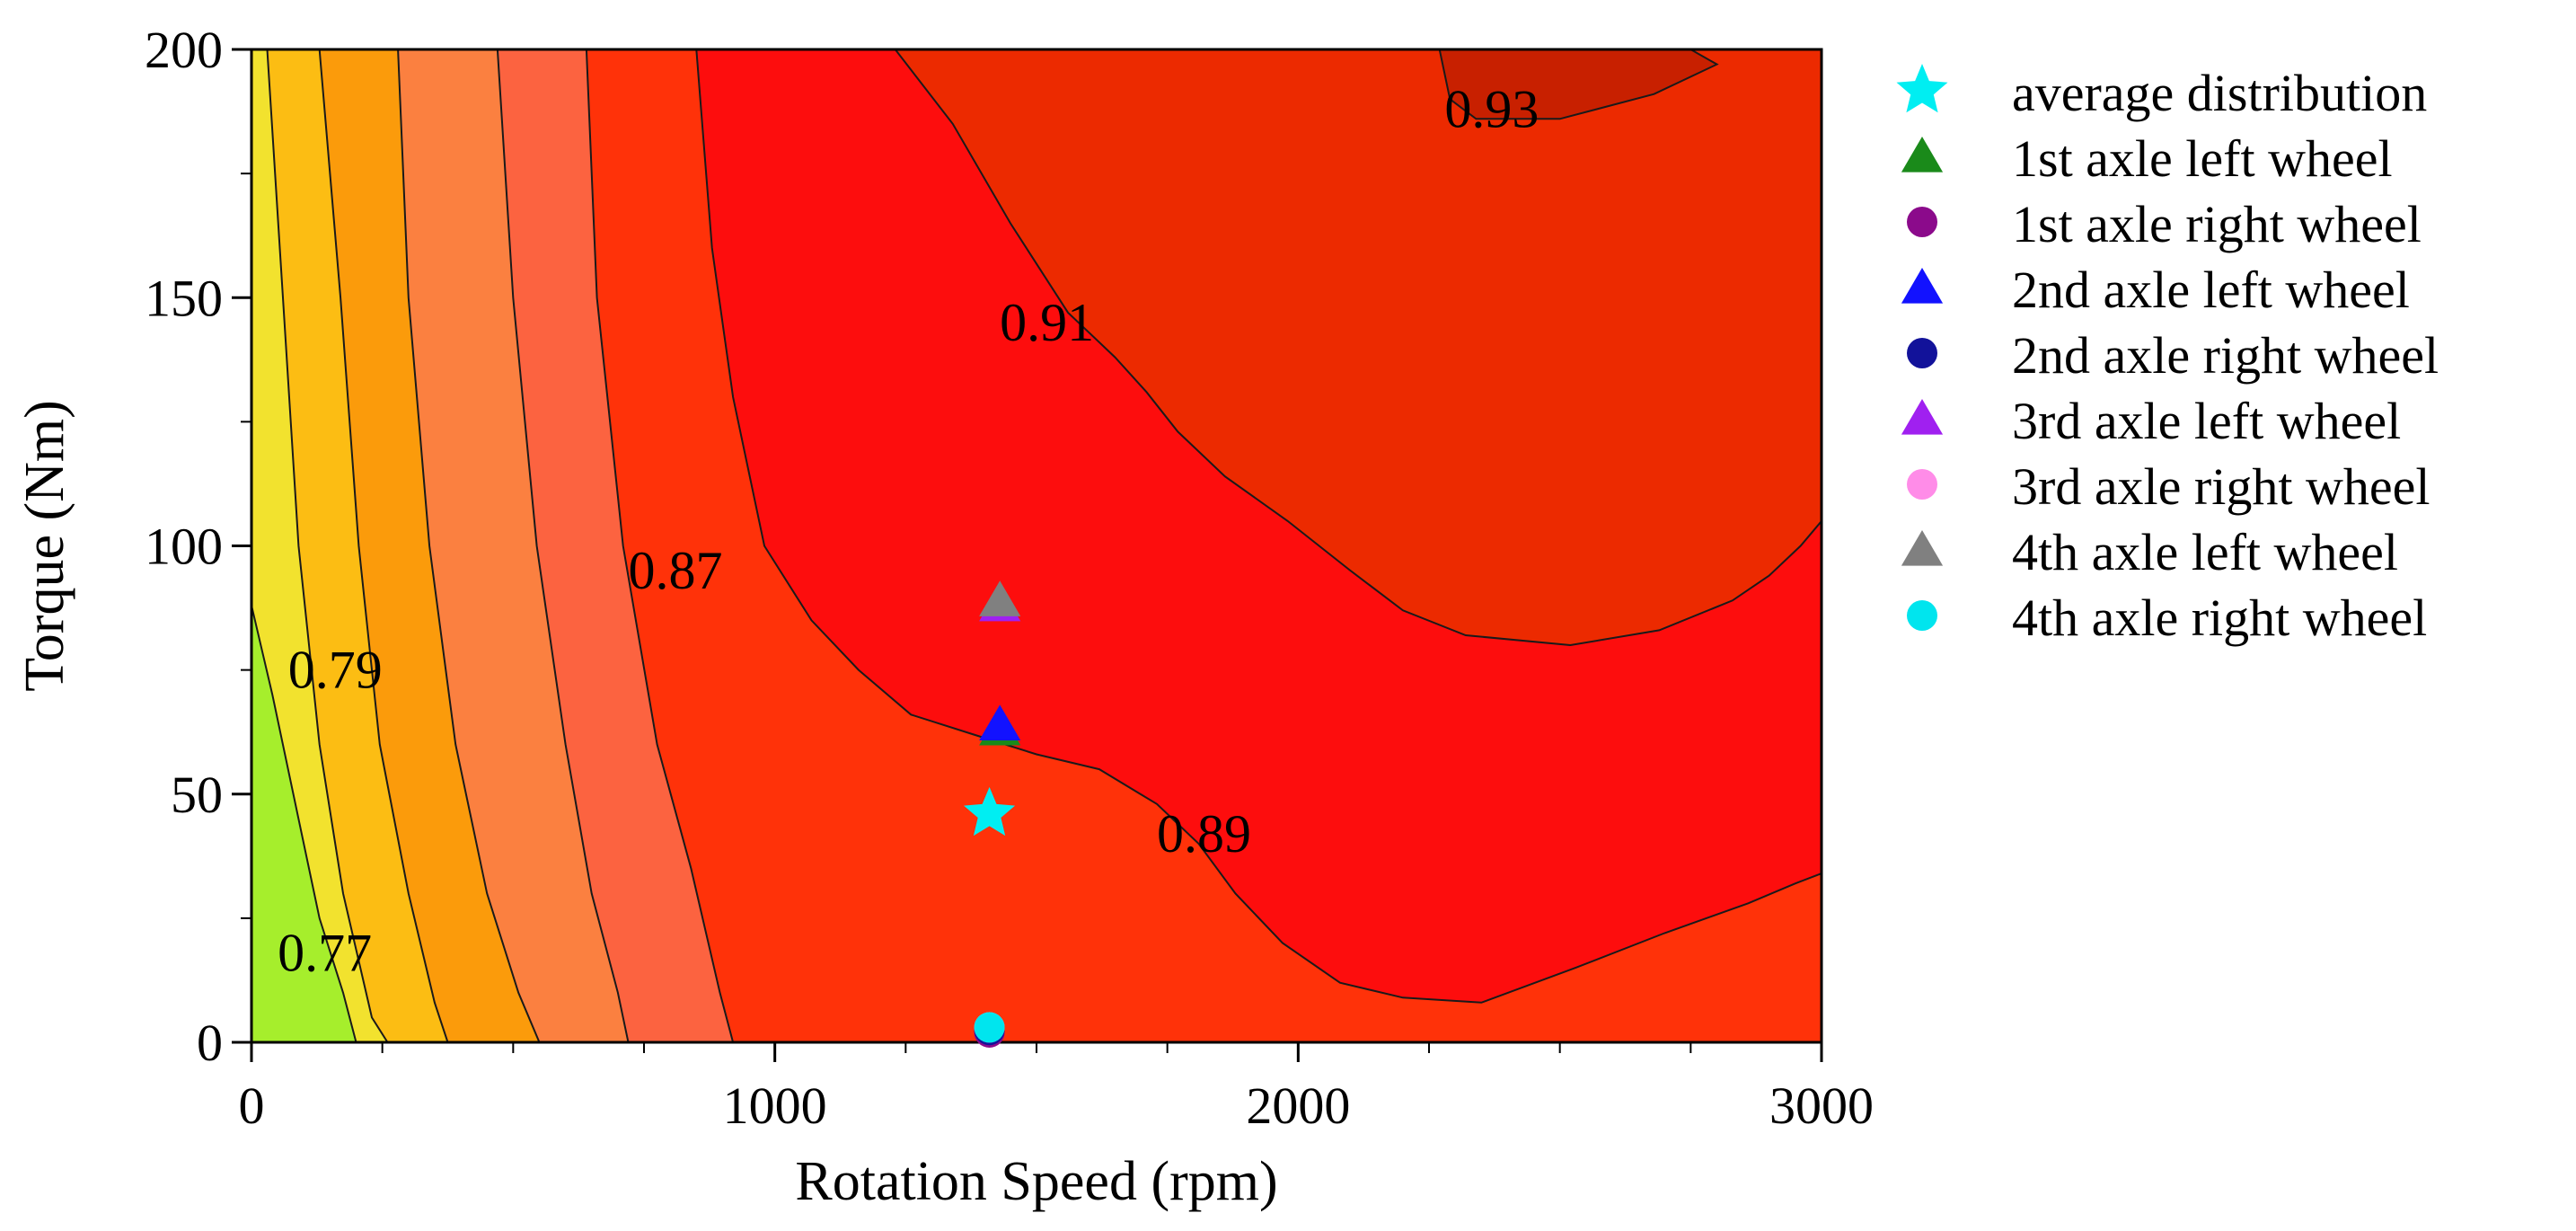 The image size is (2576, 1231). I want to click on legend-item: 2nd axle left wheel, so click(2155, 290).